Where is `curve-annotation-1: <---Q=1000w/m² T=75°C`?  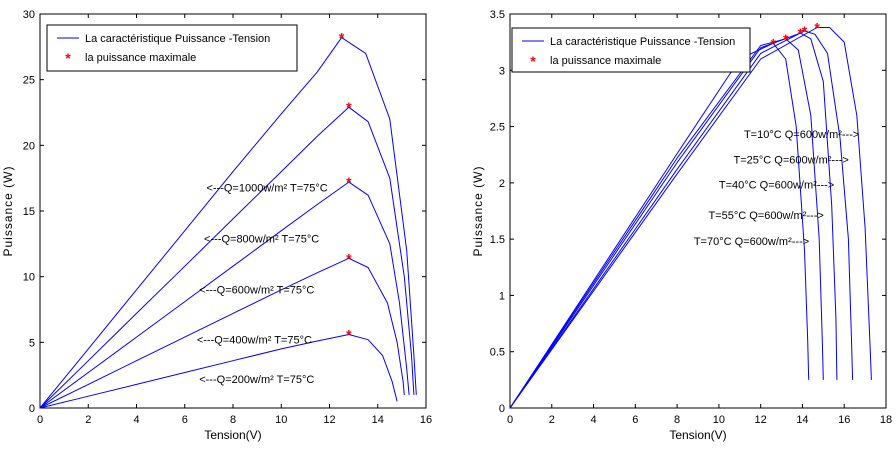
curve-annotation-1: <---Q=1000w/m² T=75°C is located at coordinates (266, 188).